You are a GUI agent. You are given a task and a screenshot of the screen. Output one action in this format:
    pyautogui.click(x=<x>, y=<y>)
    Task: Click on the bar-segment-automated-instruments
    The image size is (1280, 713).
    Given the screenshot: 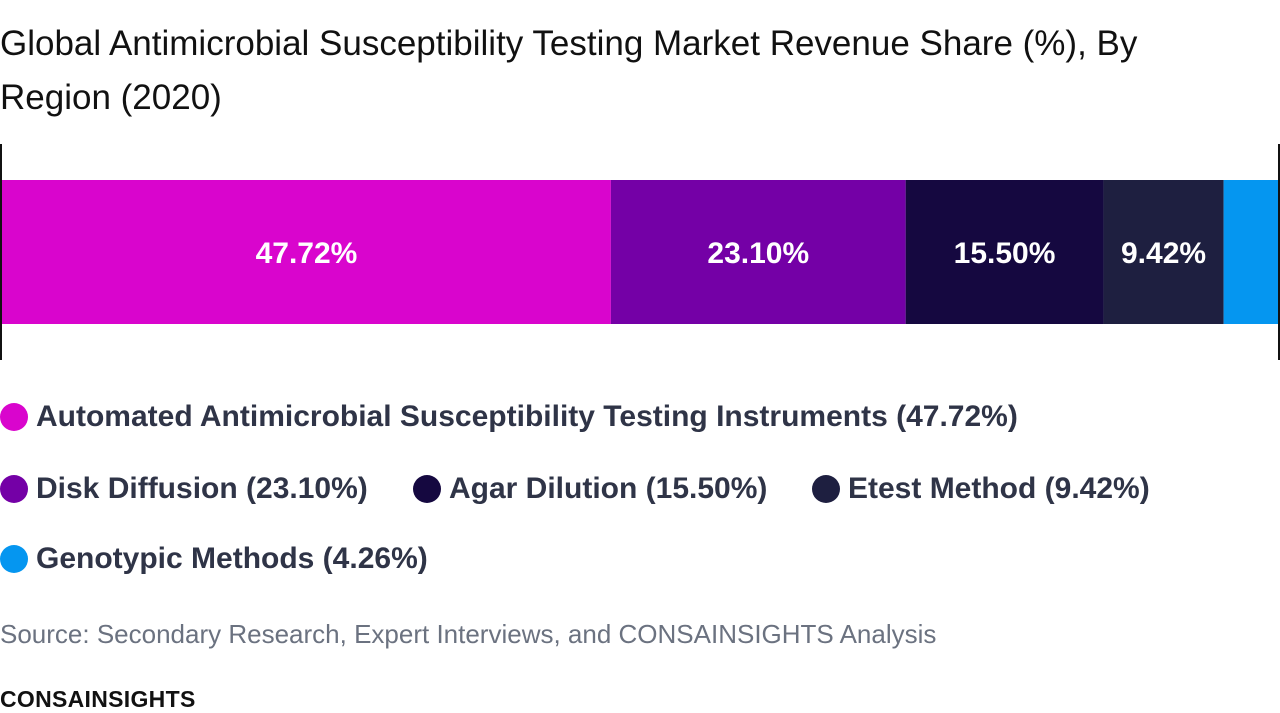 What is the action you would take?
    pyautogui.click(x=306, y=252)
    